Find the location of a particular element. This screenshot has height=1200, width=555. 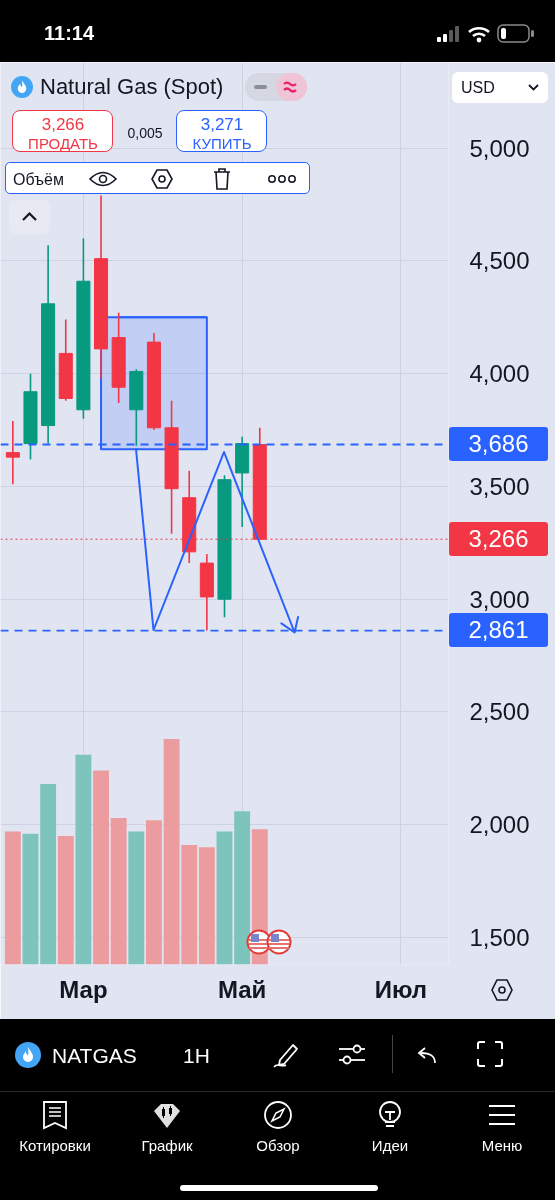

y-tick-label: 2,000 is located at coordinates (499, 825).